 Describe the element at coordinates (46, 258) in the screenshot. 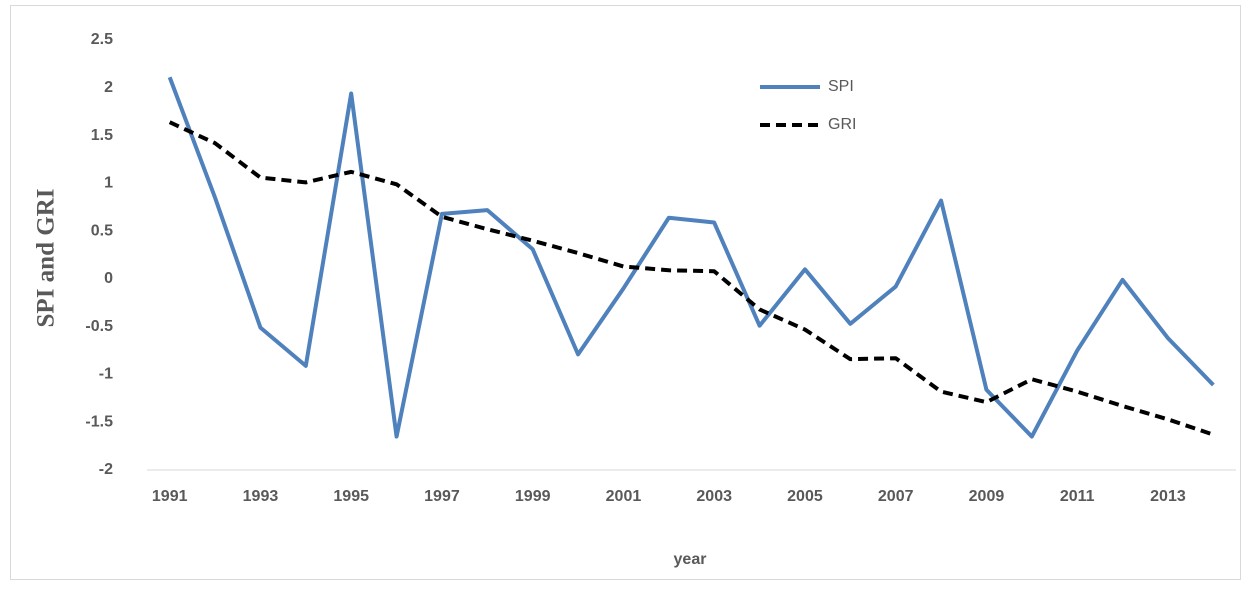

I see `y-axis-title: SPI and GRI` at that location.